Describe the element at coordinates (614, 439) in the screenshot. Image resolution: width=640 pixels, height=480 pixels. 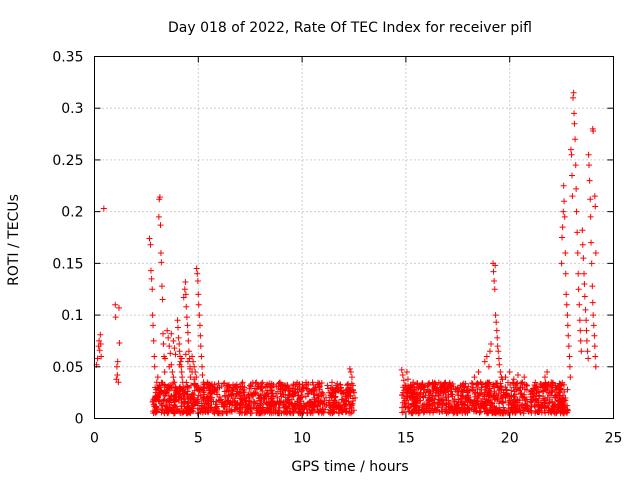
I see `x-tick-label: 25` at that location.